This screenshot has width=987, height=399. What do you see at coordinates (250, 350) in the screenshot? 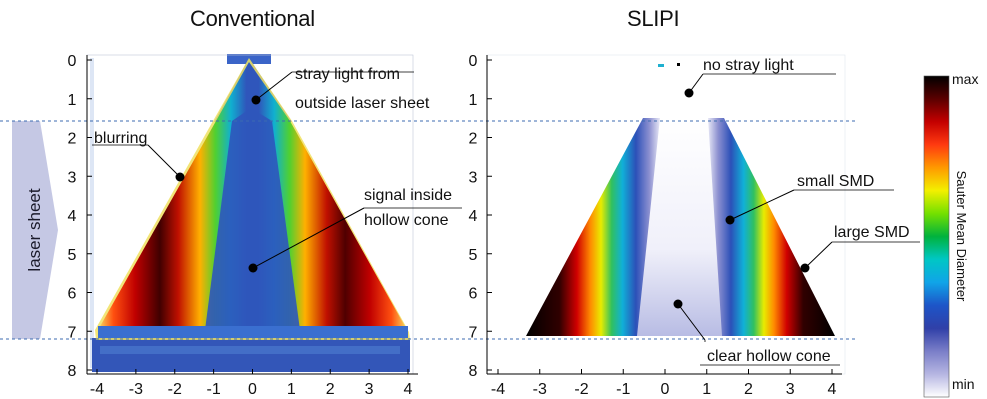
I see `bottom-haze-highlight` at bounding box center [250, 350].